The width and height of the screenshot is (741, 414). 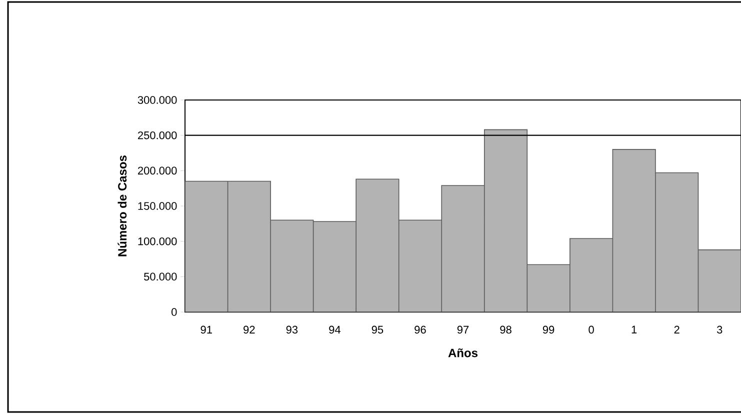 I want to click on y-tick-label: 250.000, so click(x=157, y=135).